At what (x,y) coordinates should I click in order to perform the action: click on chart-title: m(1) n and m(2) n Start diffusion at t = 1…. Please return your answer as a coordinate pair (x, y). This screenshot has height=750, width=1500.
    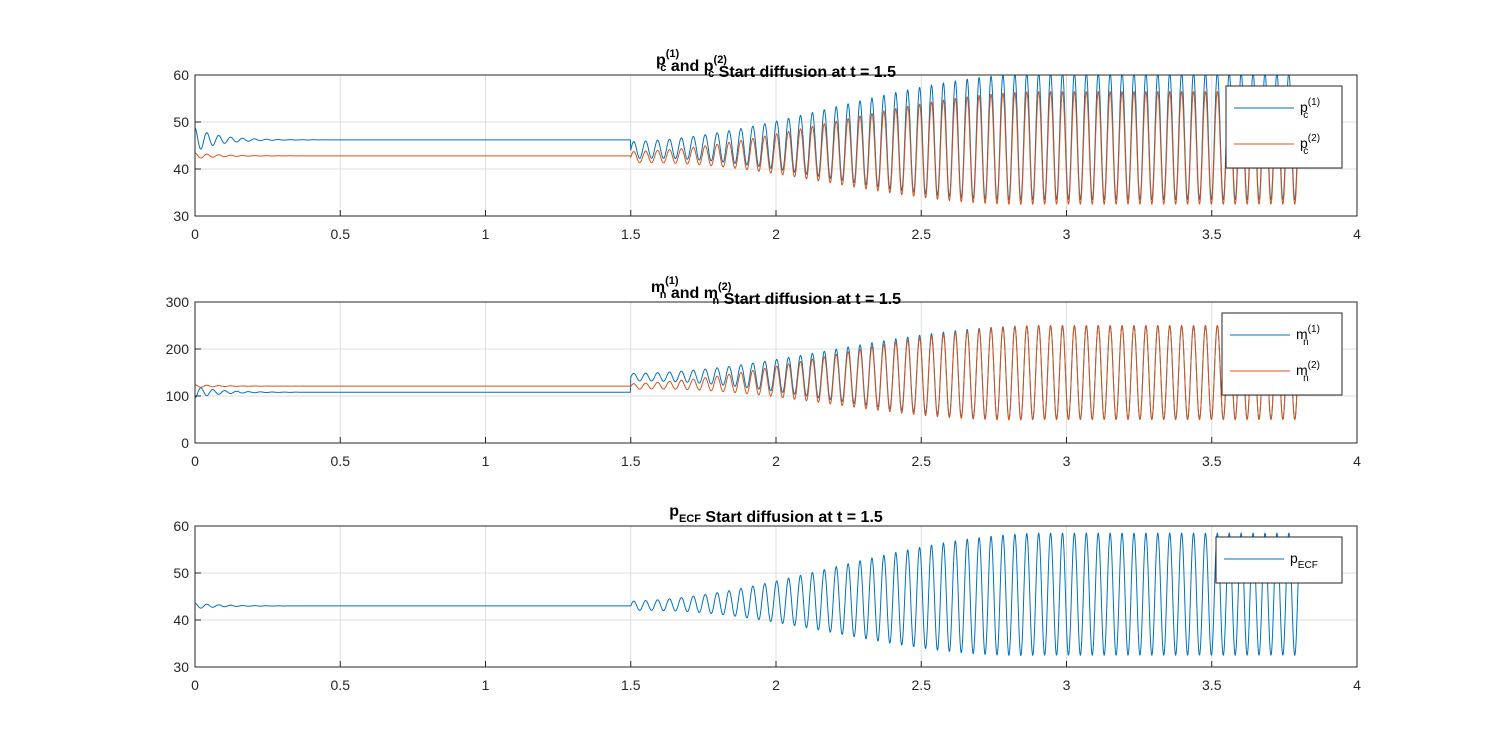
    Looking at the image, I should click on (776, 291).